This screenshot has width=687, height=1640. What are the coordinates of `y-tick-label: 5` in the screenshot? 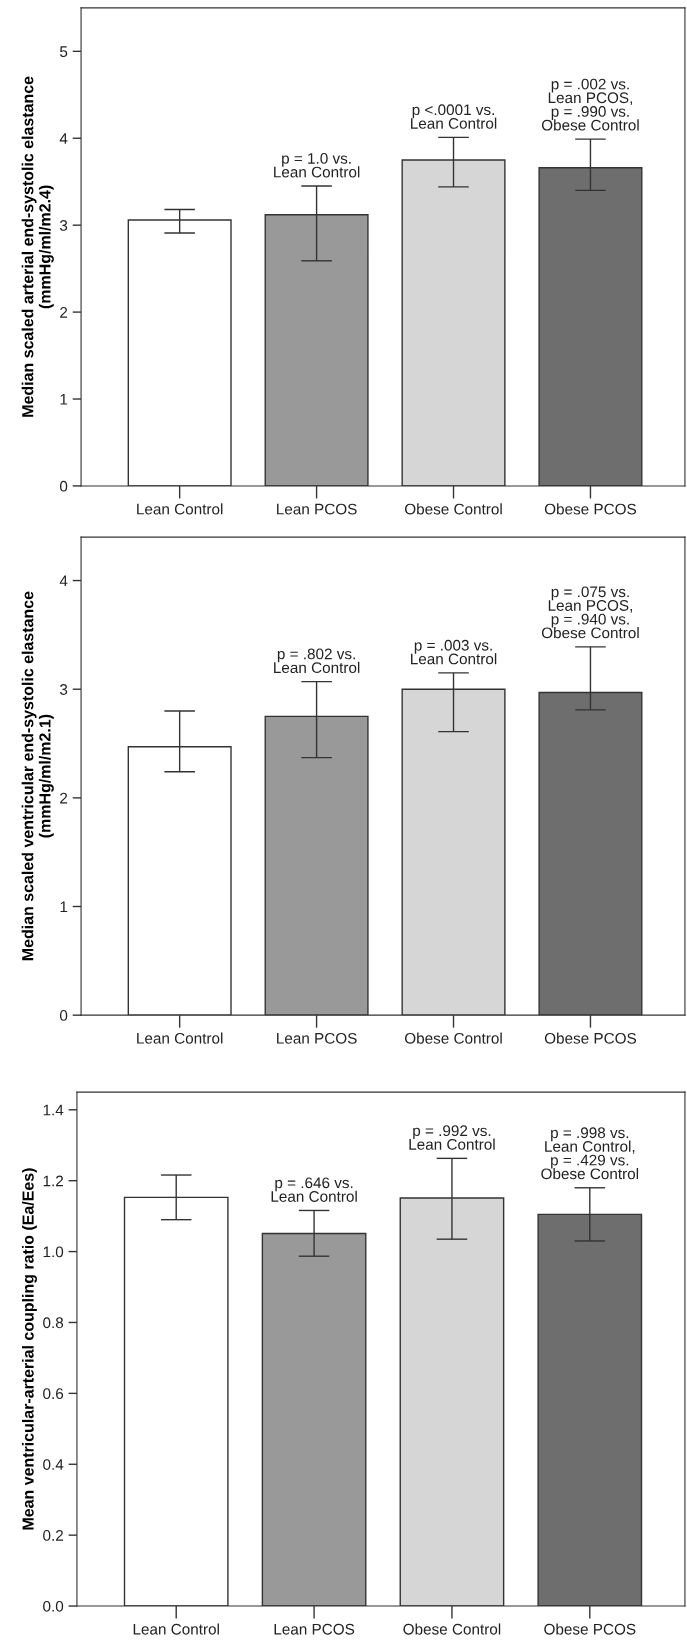 It's located at (63, 52).